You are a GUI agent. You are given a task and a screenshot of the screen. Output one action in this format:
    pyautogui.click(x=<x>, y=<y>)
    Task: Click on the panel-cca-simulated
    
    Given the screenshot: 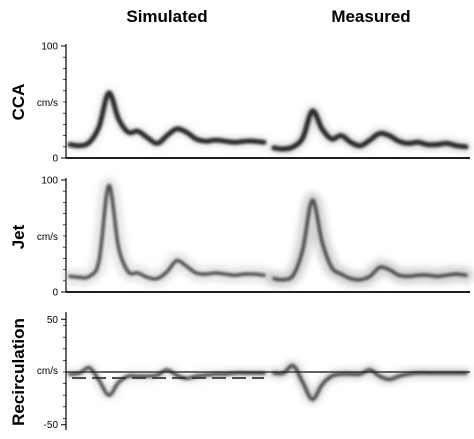 What is the action you would take?
    pyautogui.click(x=167, y=119)
    